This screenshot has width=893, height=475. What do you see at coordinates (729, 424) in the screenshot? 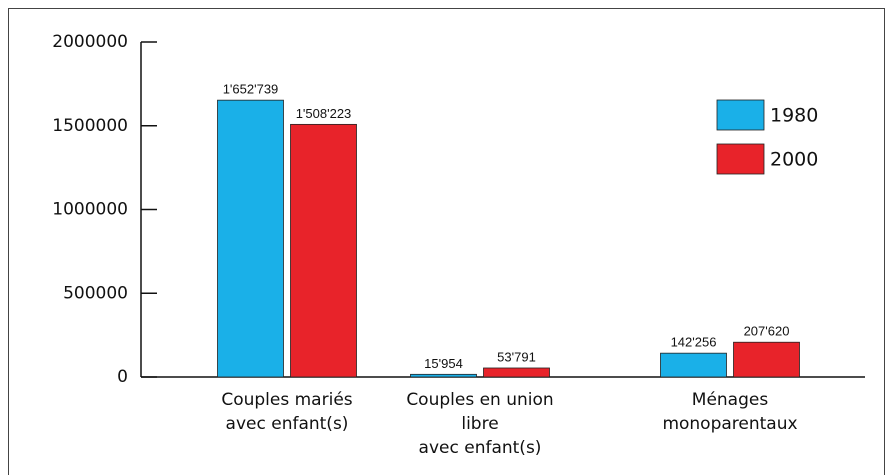
I see `x-tick-label-line: monoparentaux` at bounding box center [729, 424].